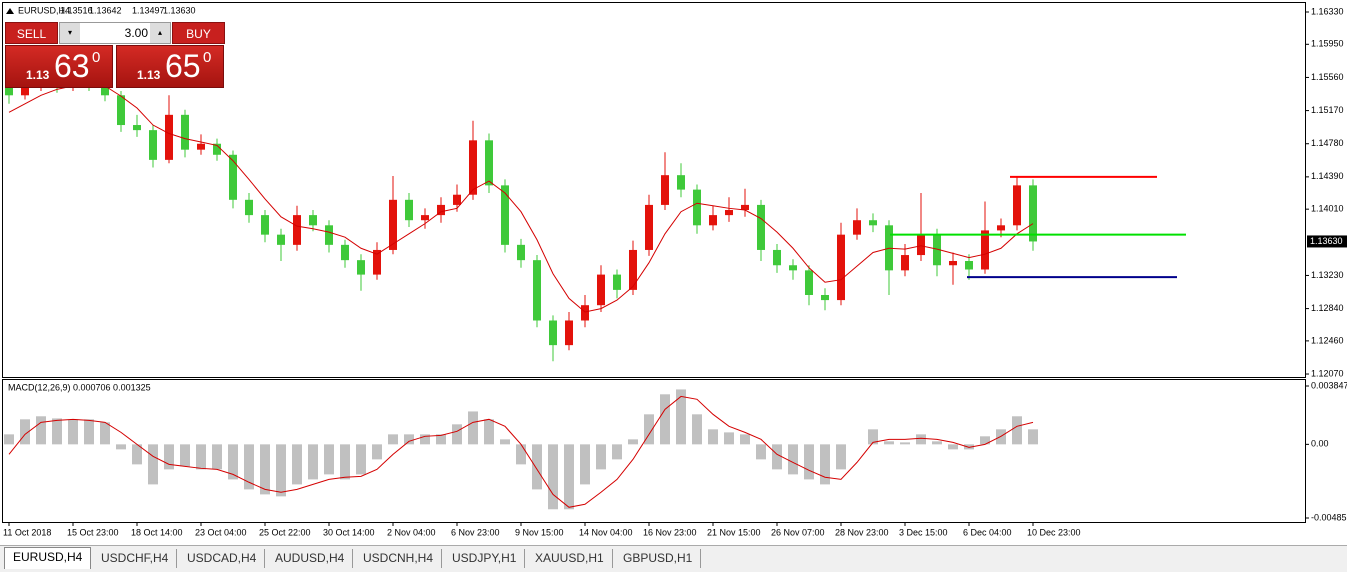  Describe the element at coordinates (44, 10) in the screenshot. I see `symbol: EURUSD,H4` at that location.